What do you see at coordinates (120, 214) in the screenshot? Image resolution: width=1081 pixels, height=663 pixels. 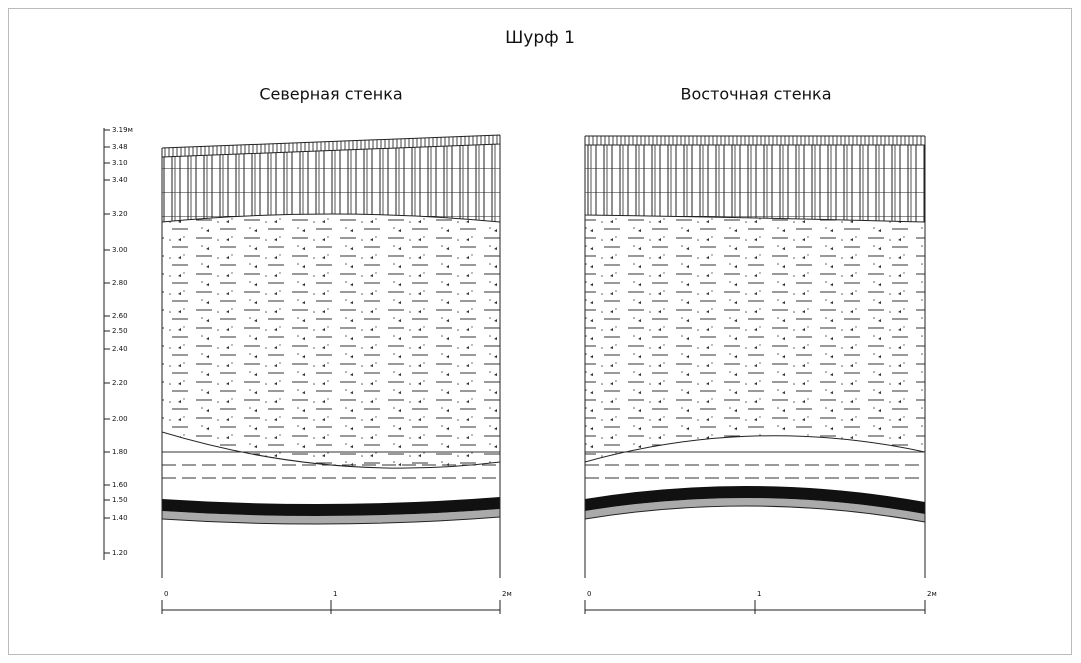 I see `depth-label: 3.20` at bounding box center [120, 214].